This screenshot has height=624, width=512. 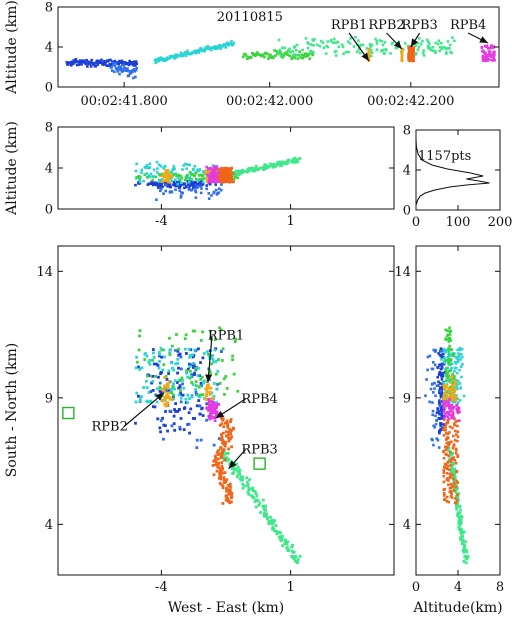 I want to click on plan-panel-annotation: RPB3, so click(x=259, y=450).